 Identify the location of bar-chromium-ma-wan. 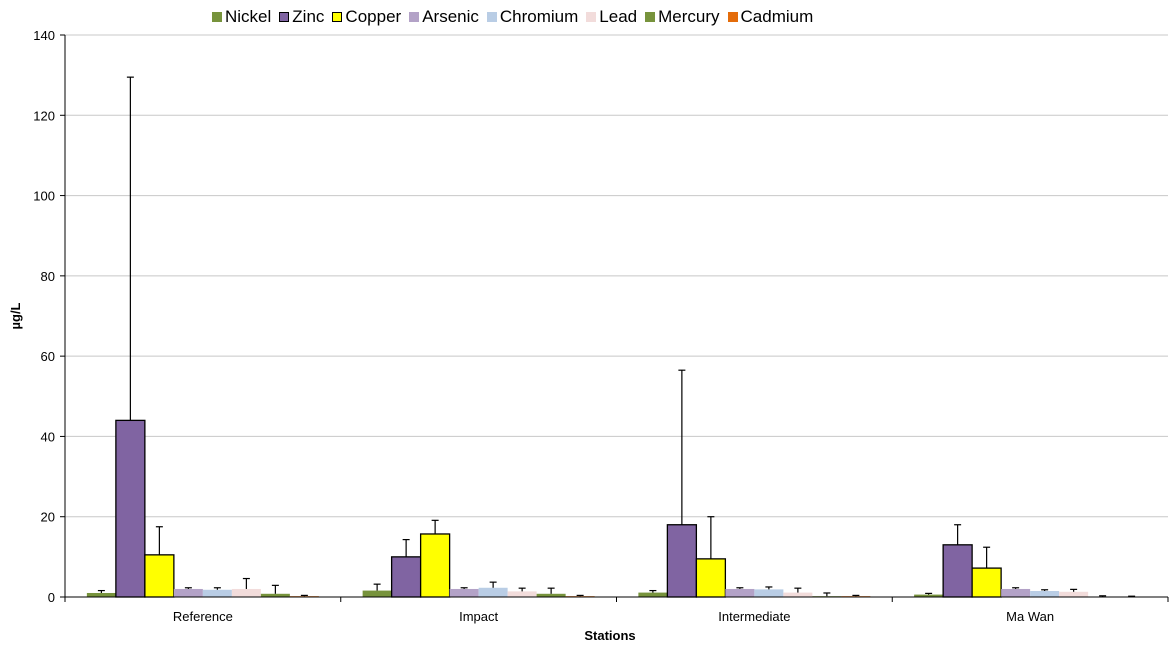
(1045, 593).